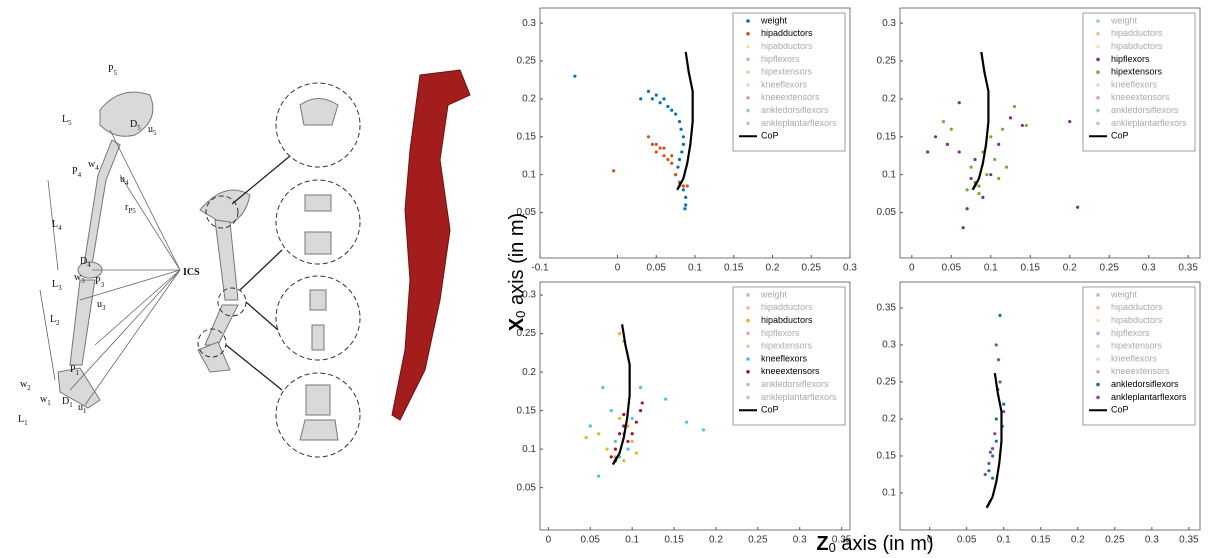  I want to click on y-axis-label-symbol: X, so click(517, 324).